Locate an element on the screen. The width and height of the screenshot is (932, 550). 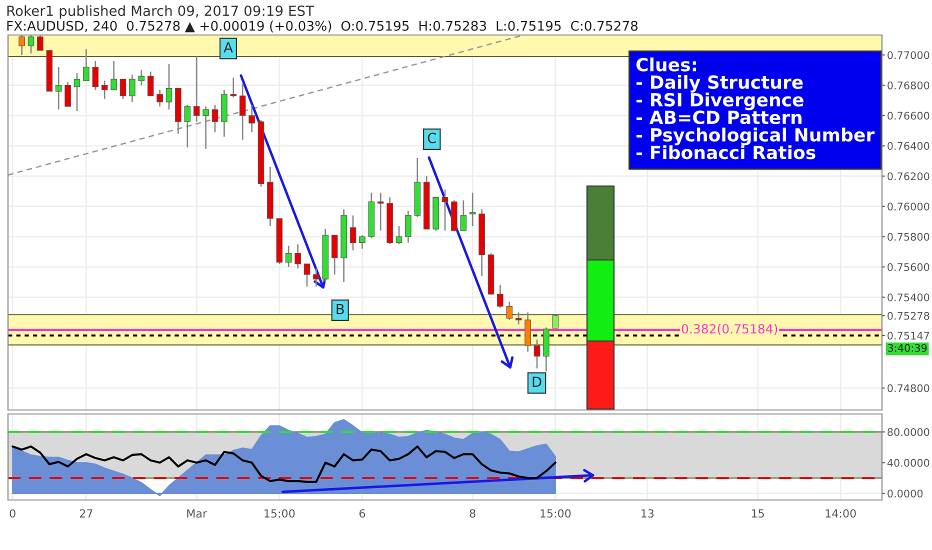
text: 3:40:39 is located at coordinates (907, 348).